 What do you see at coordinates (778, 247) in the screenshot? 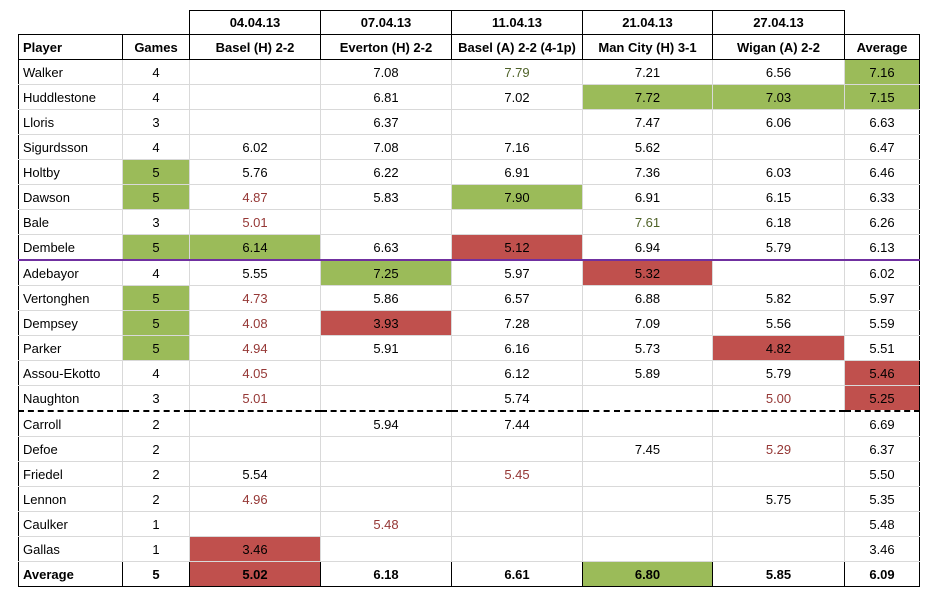
I see `rating-cell: 5.79` at bounding box center [778, 247].